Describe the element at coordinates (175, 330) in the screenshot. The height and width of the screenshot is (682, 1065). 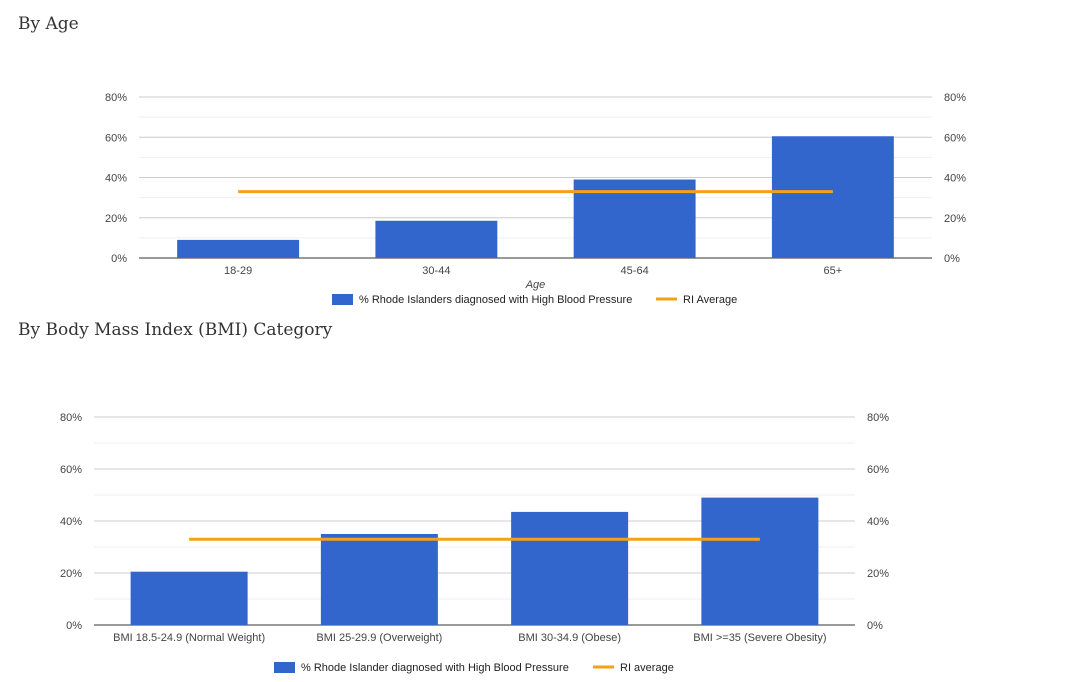
I see `section-title-bmi: By Body Mass Index (BMI) Category` at that location.